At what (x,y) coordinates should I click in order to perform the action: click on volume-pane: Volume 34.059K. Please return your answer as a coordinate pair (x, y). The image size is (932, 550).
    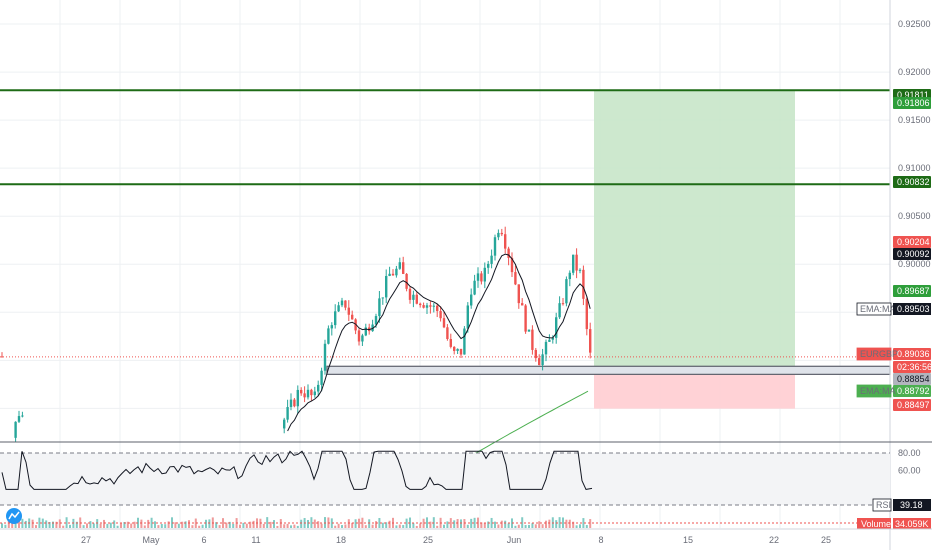
    Looking at the image, I should click on (465, 523).